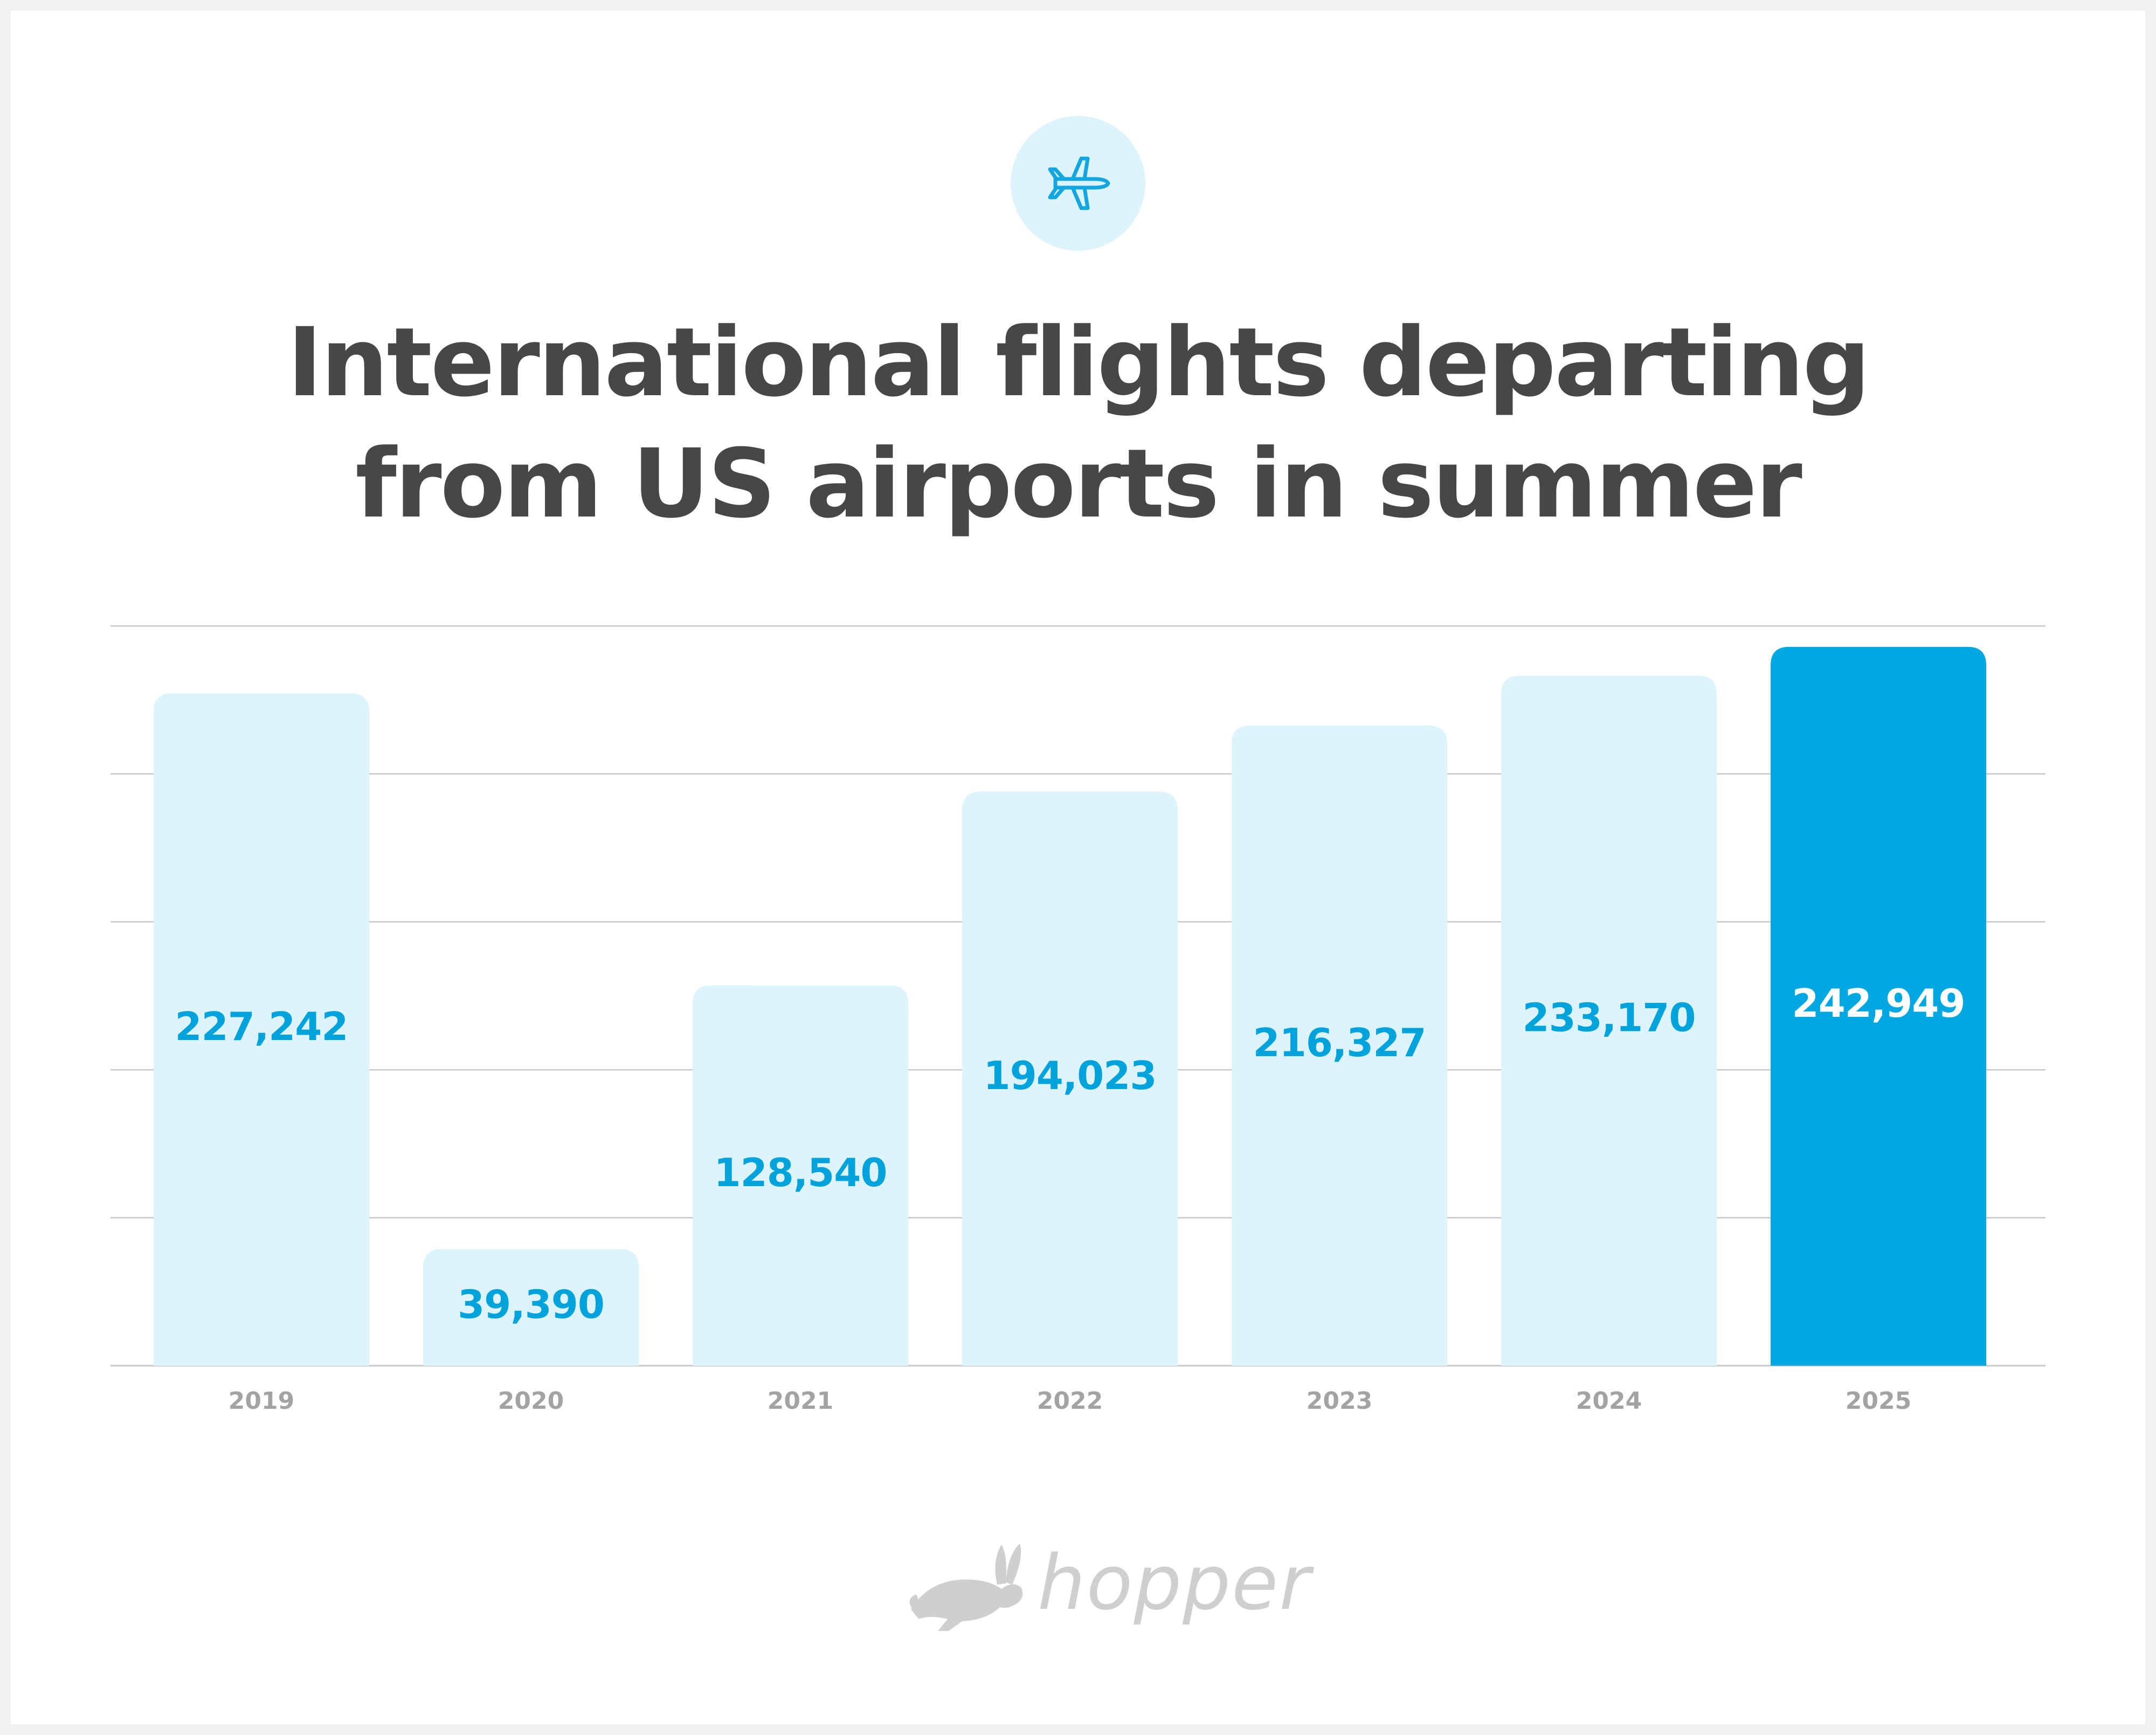 The height and width of the screenshot is (1735, 2156). What do you see at coordinates (1878, 1401) in the screenshot?
I see `category-label-2025: 2025` at bounding box center [1878, 1401].